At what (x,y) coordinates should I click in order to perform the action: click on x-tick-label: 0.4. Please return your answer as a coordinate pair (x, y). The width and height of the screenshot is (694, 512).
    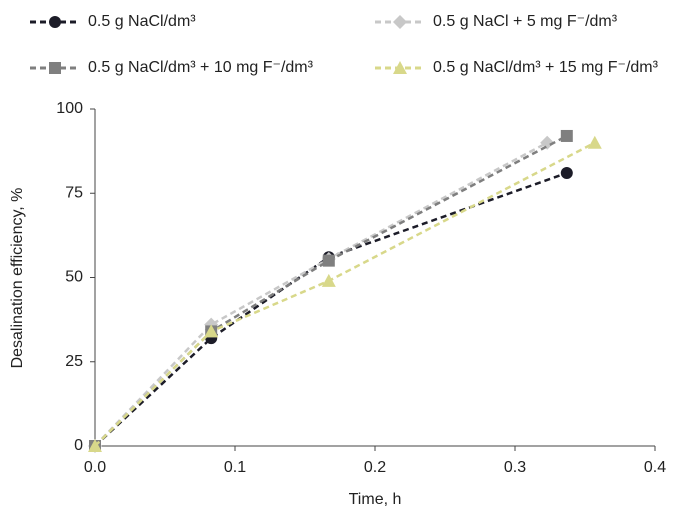
    Looking at the image, I should click on (655, 467).